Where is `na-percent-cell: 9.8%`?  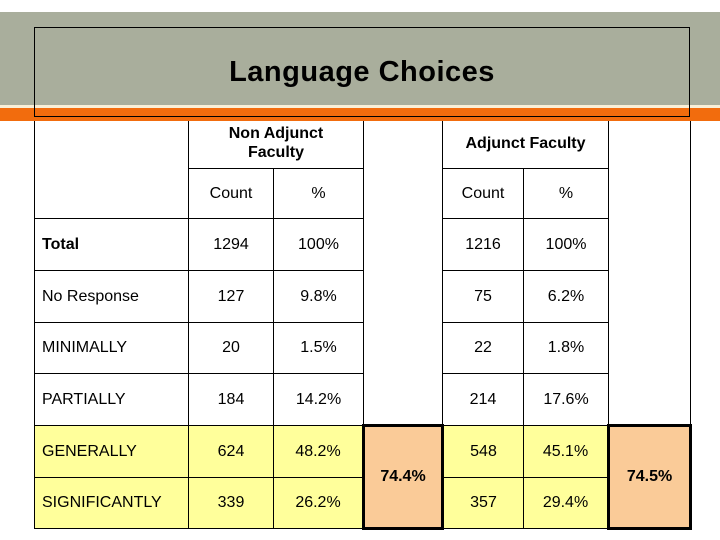
na-percent-cell: 9.8% is located at coordinates (318, 296).